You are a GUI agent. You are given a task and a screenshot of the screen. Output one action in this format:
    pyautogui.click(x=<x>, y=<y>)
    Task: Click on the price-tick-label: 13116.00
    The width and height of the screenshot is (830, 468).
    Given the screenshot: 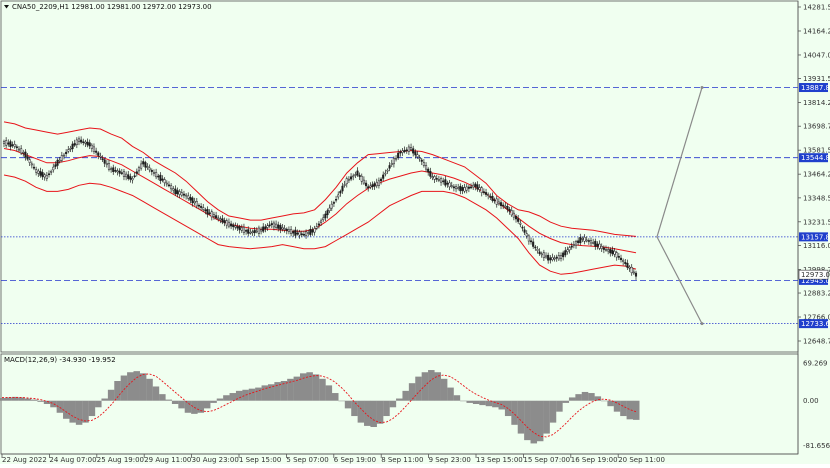 What is the action you would take?
    pyautogui.click(x=816, y=246)
    